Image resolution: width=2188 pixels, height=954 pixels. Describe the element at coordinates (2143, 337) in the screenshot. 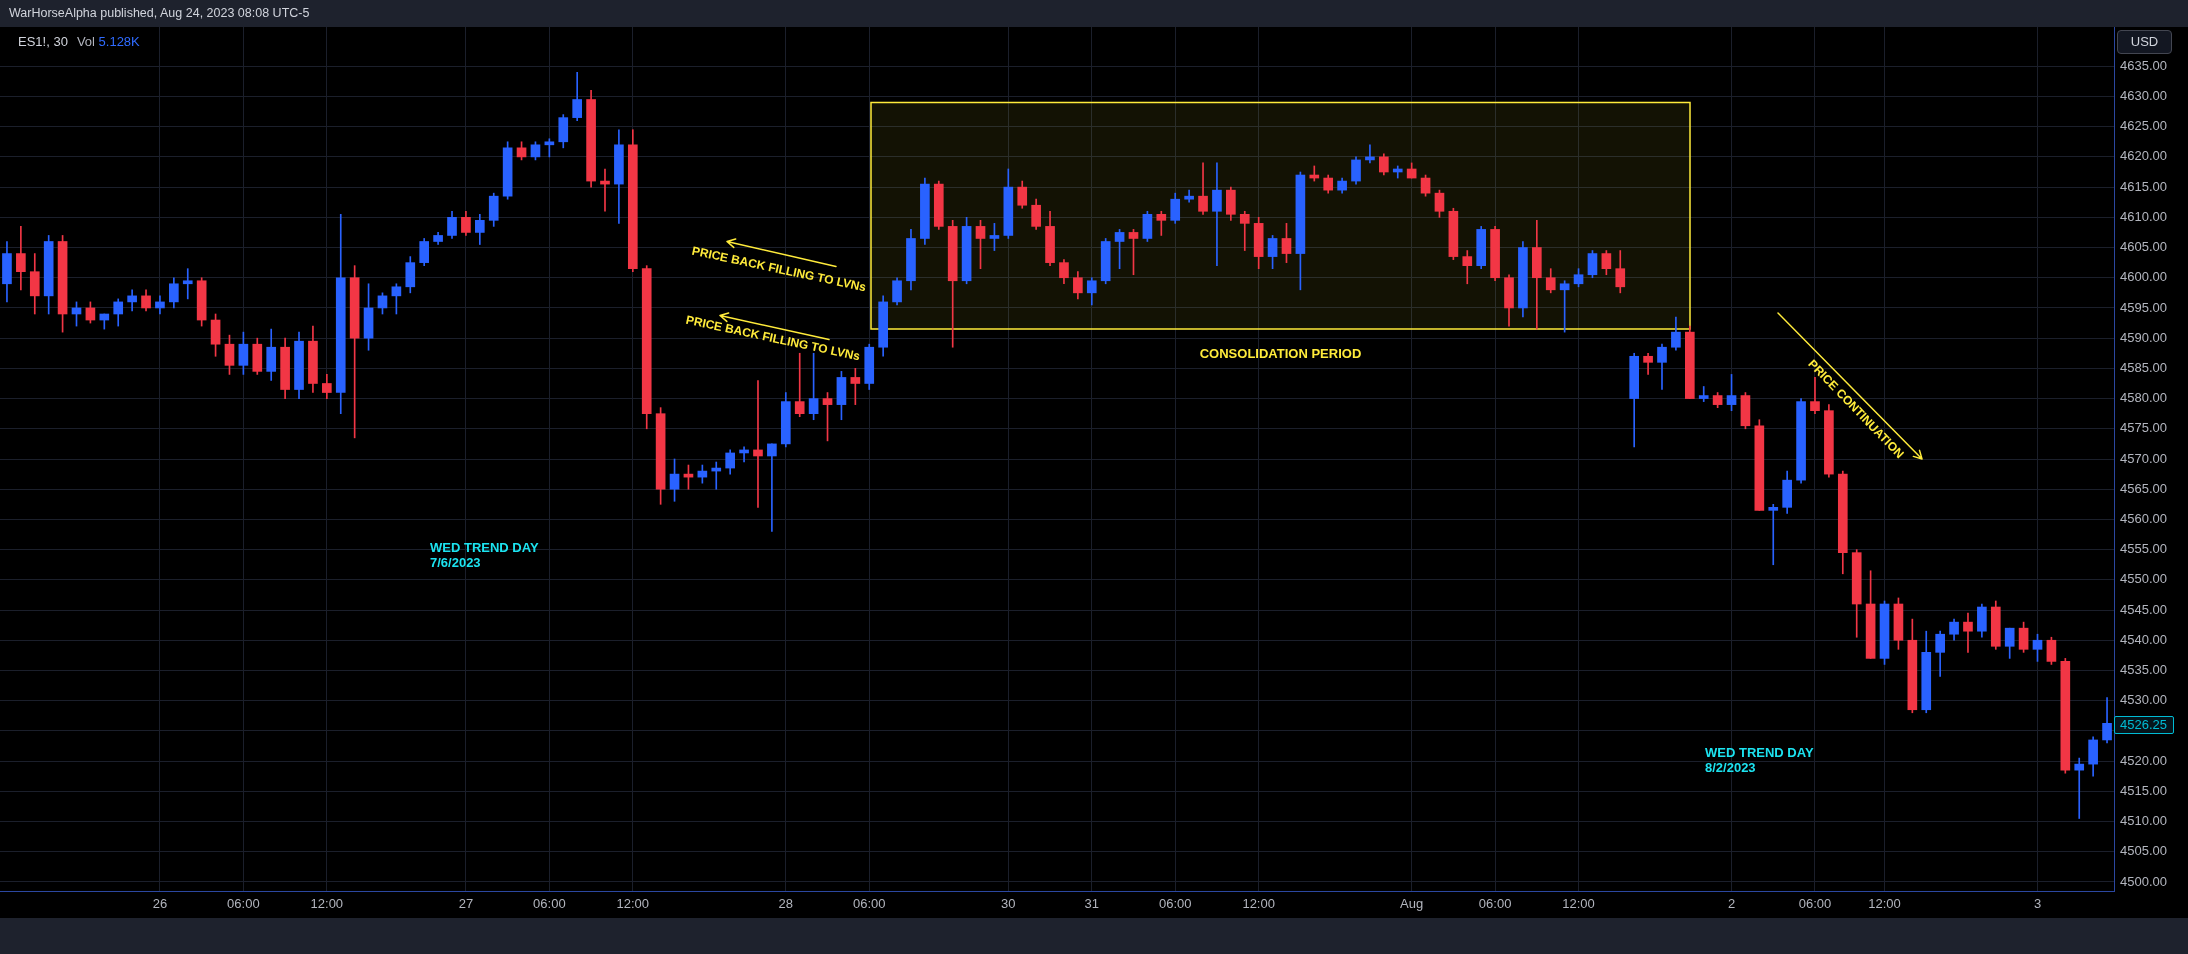

I see `y-tick-label: 4590.00` at that location.